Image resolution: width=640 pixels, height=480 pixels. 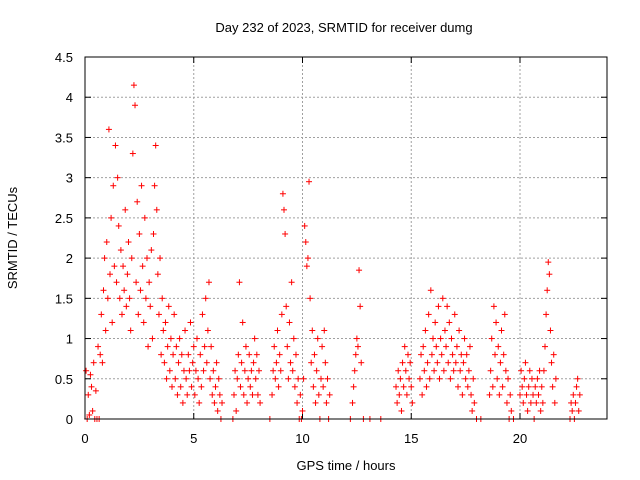 What do you see at coordinates (411, 438) in the screenshot?
I see `x-tick-label: 15` at bounding box center [411, 438].